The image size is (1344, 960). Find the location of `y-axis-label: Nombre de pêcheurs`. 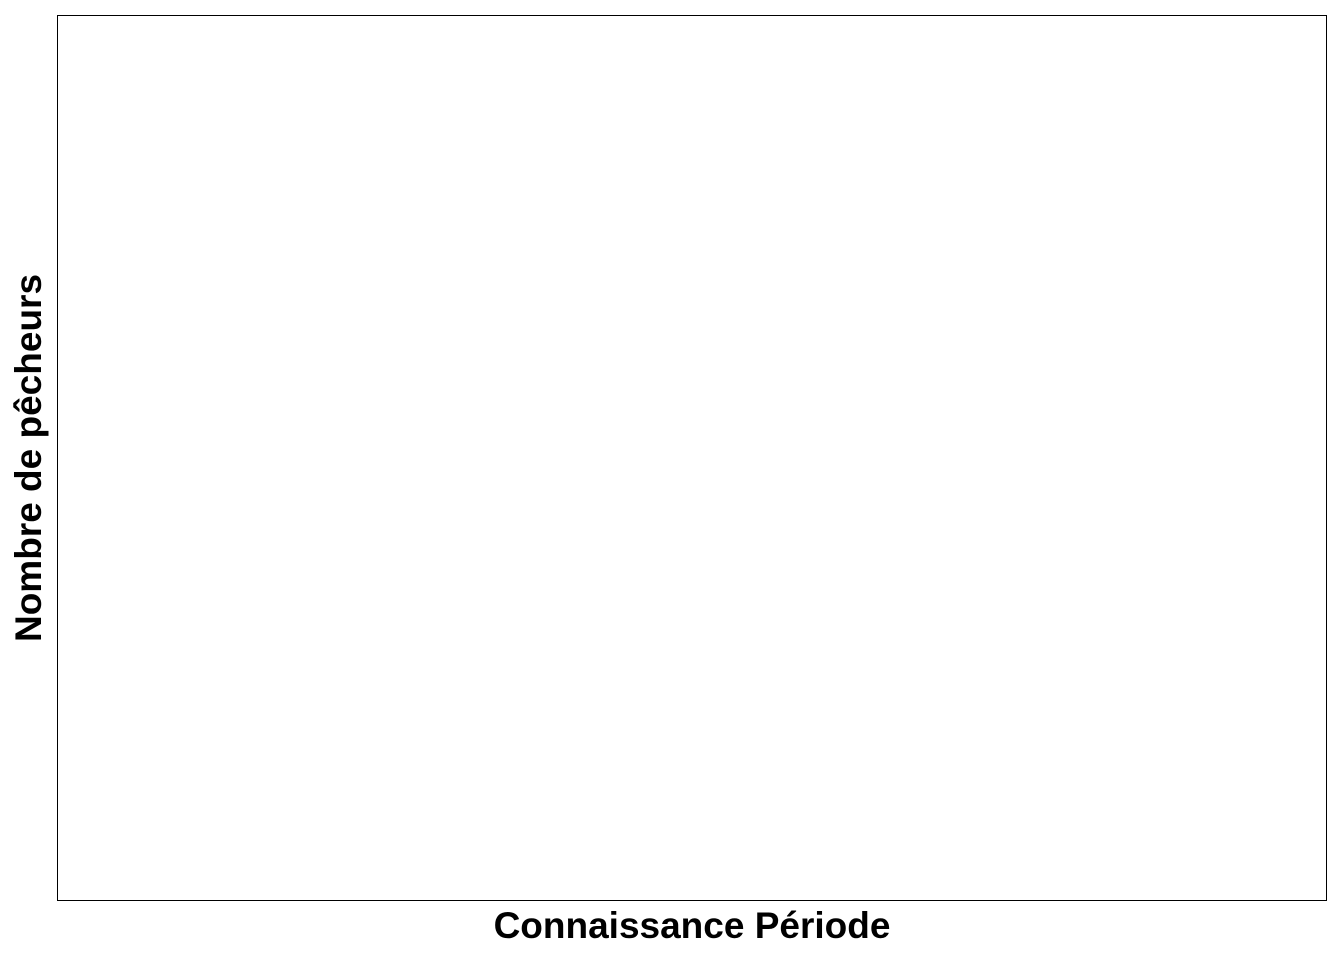

y-axis-label: Nombre de pêcheurs is located at coordinates (28, 458).